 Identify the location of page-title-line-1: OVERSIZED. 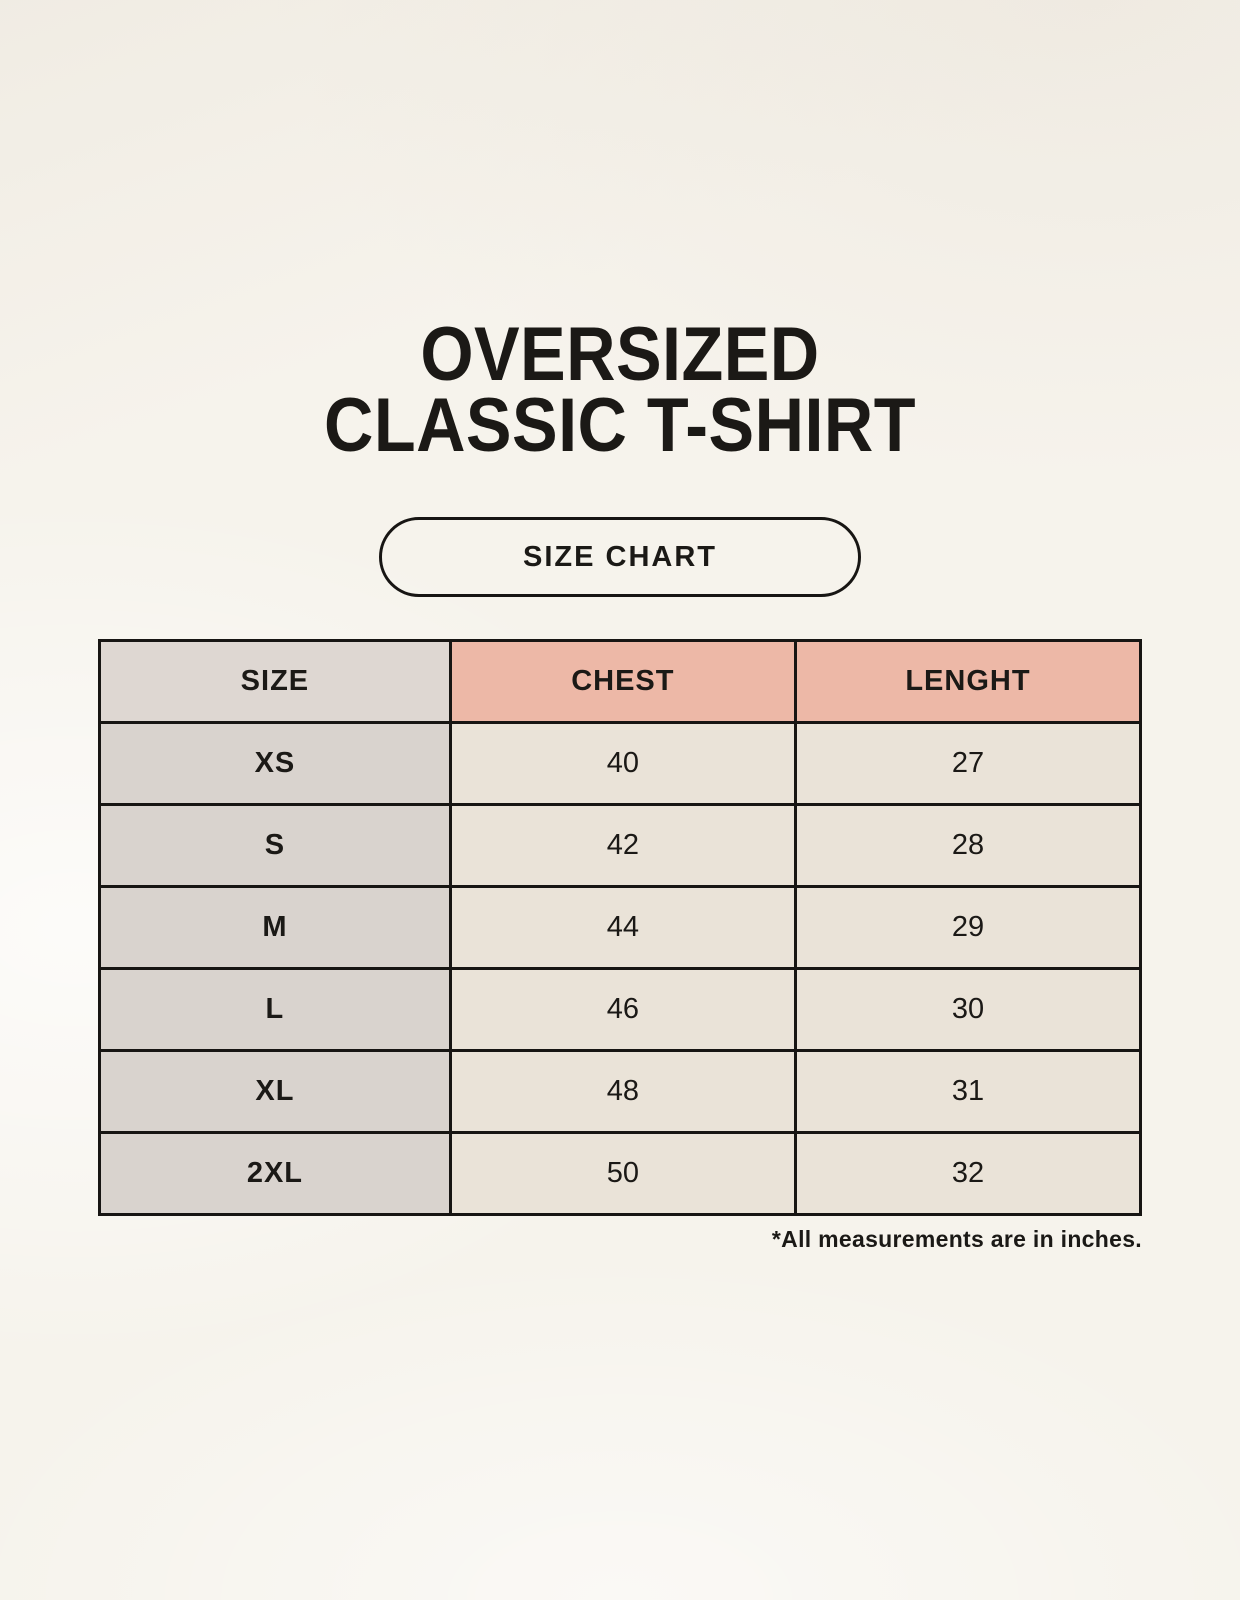
(620, 354).